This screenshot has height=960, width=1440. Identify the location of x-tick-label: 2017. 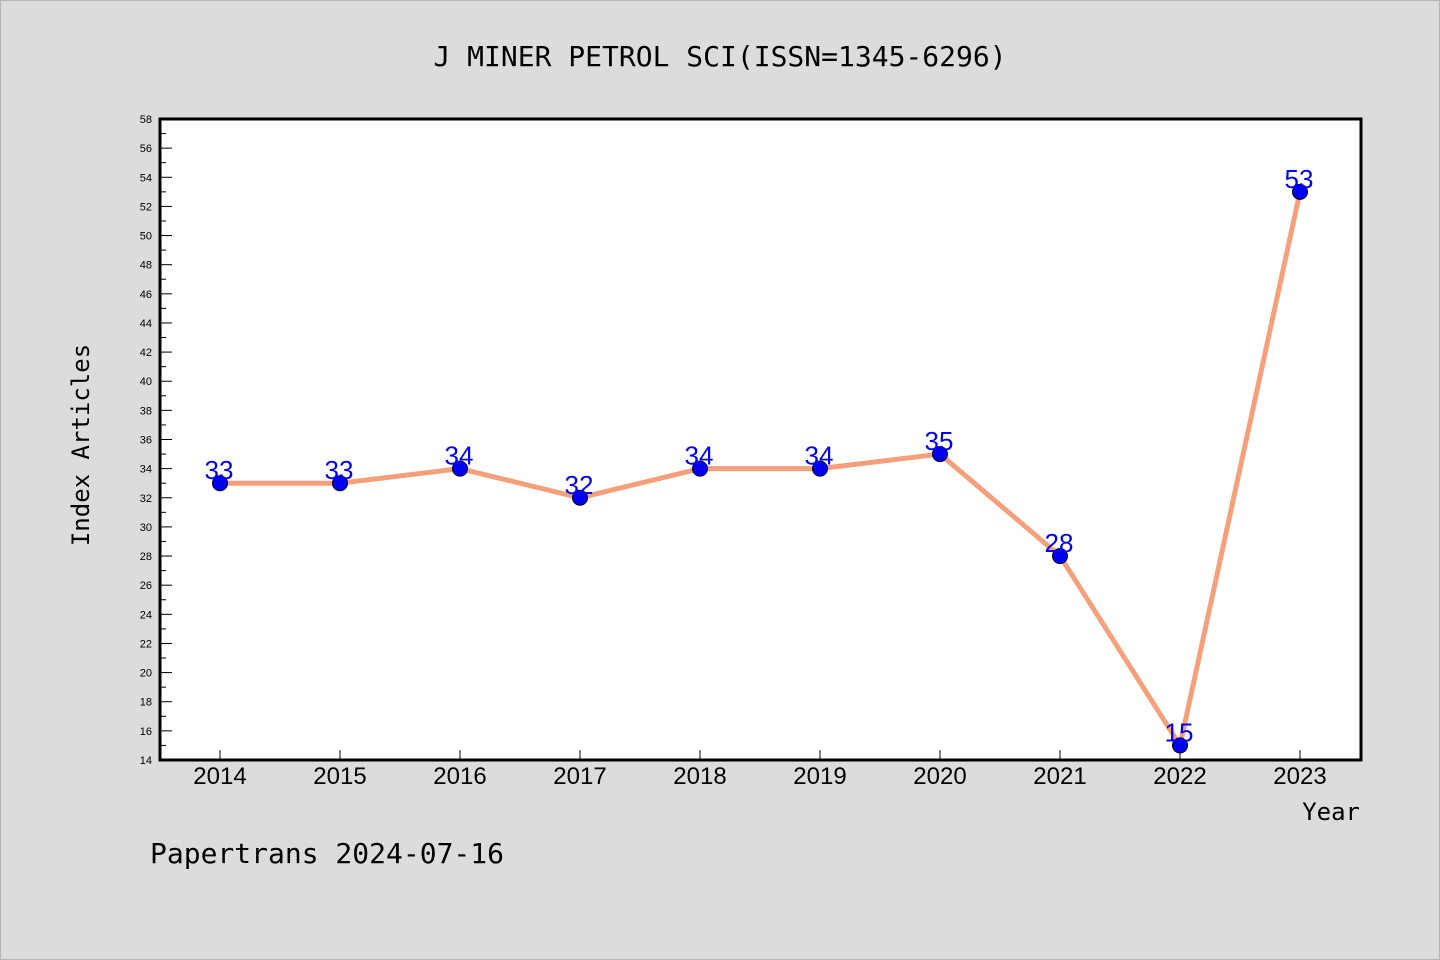
(579, 776).